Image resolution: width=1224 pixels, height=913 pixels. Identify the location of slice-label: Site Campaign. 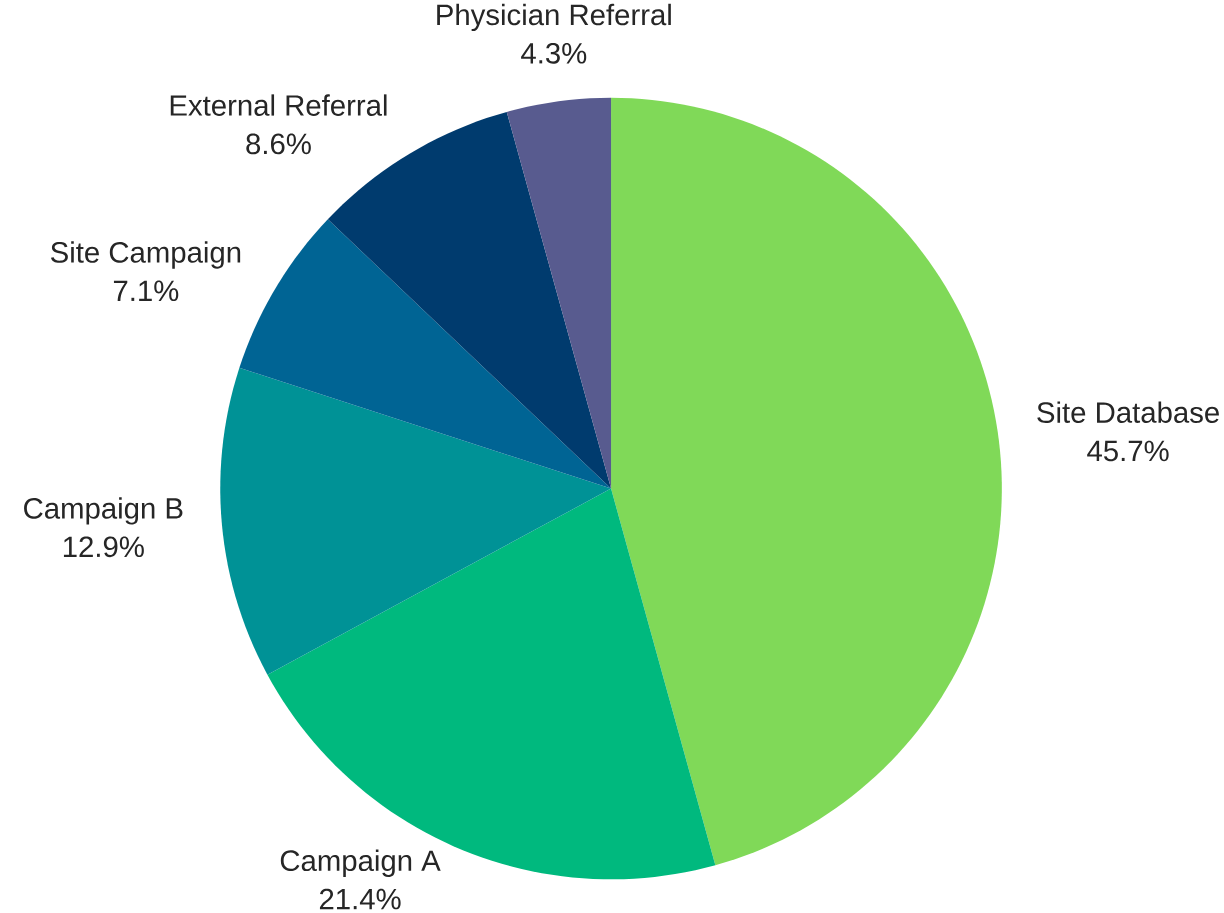
(145, 255).